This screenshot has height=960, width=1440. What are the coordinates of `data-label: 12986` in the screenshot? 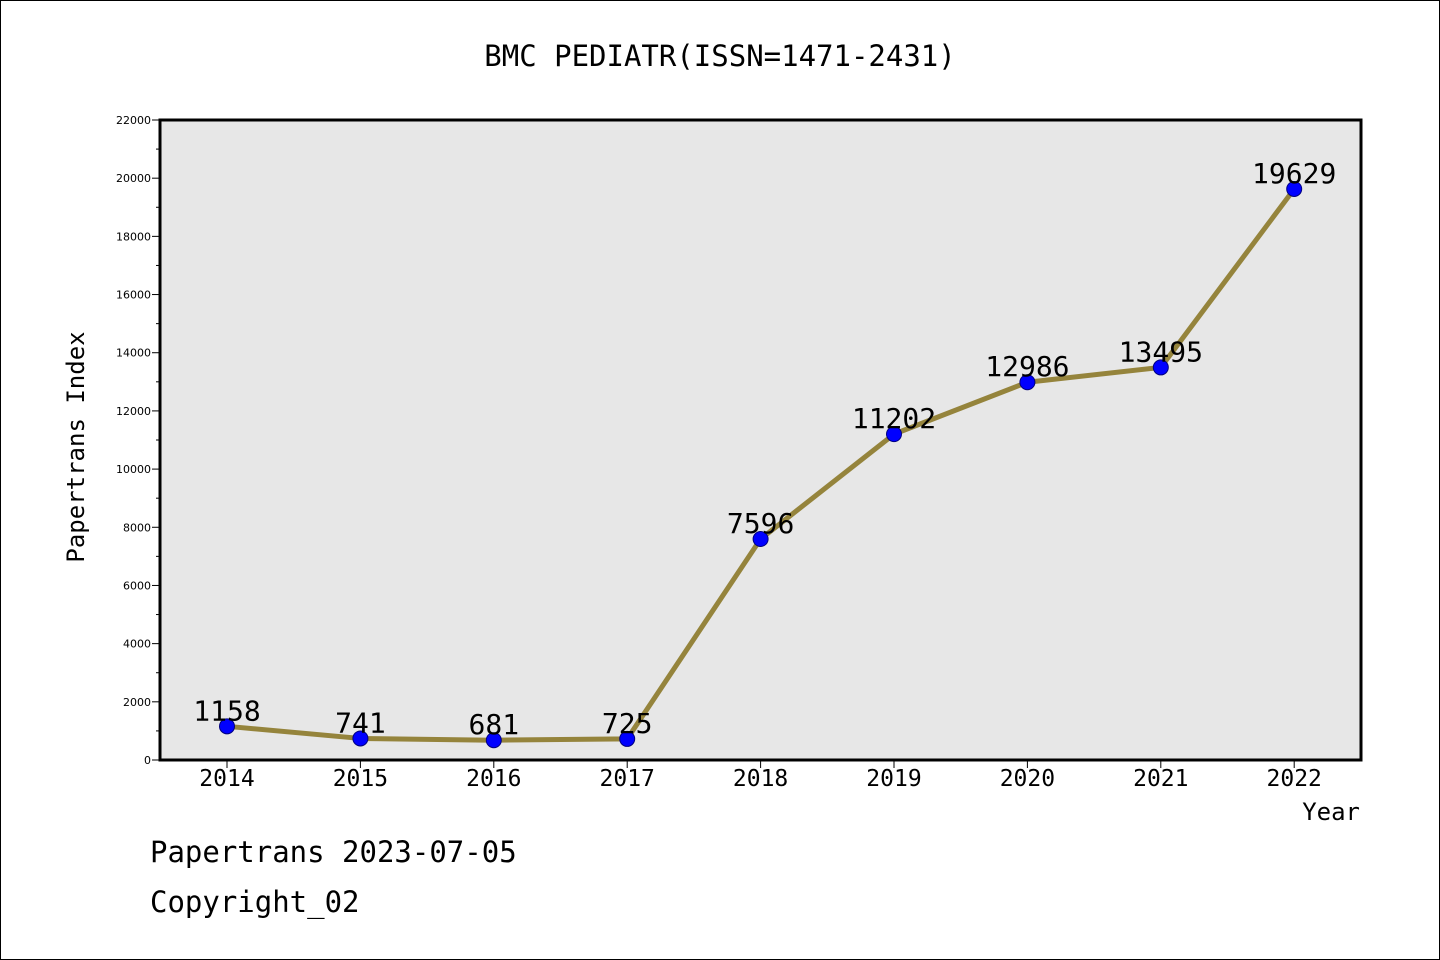 It's located at (1027, 366).